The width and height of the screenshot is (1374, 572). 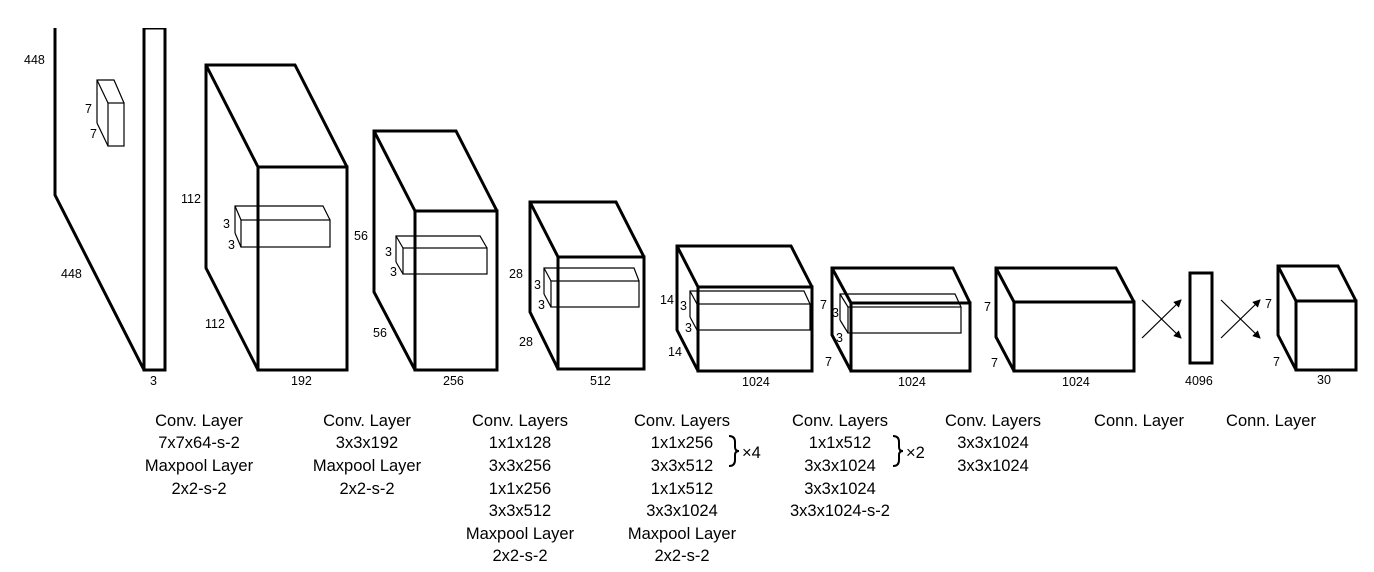 What do you see at coordinates (520, 466) in the screenshot?
I see `caption-line: 3x3x256` at bounding box center [520, 466].